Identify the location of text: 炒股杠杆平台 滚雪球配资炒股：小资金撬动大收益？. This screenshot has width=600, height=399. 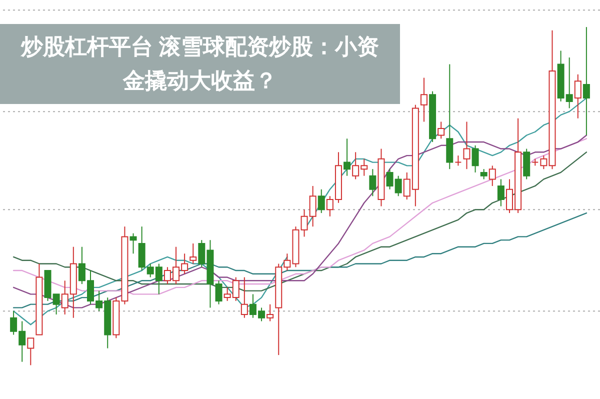
(200, 64).